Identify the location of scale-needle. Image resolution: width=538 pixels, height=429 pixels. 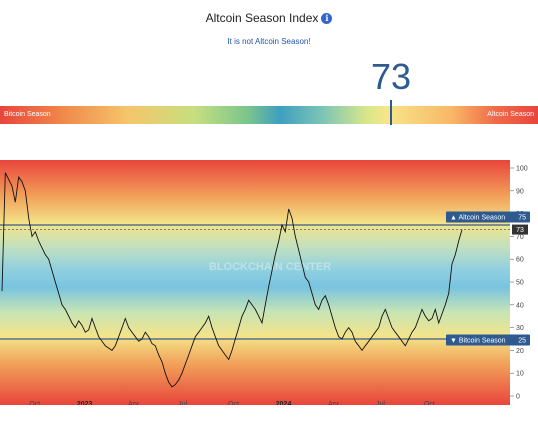
(391, 112).